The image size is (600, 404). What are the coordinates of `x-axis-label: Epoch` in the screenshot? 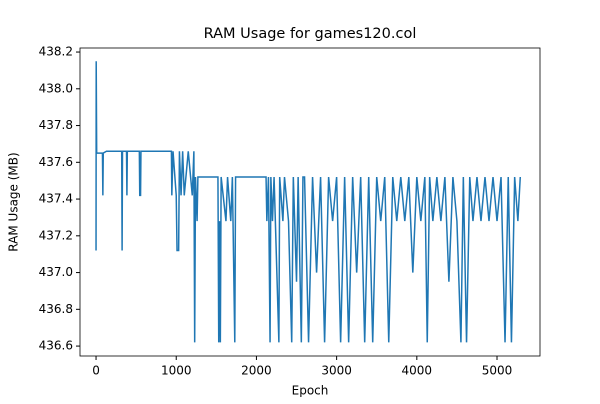 It's located at (310, 391).